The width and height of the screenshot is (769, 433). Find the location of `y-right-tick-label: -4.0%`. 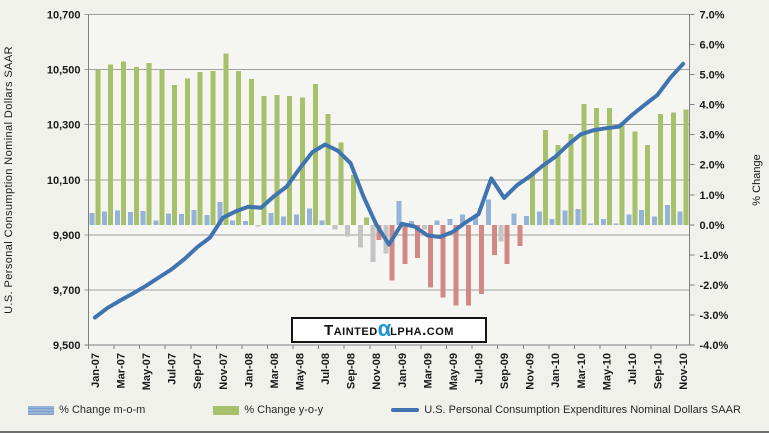

y-right-tick-label: -4.0% is located at coordinates (714, 346).